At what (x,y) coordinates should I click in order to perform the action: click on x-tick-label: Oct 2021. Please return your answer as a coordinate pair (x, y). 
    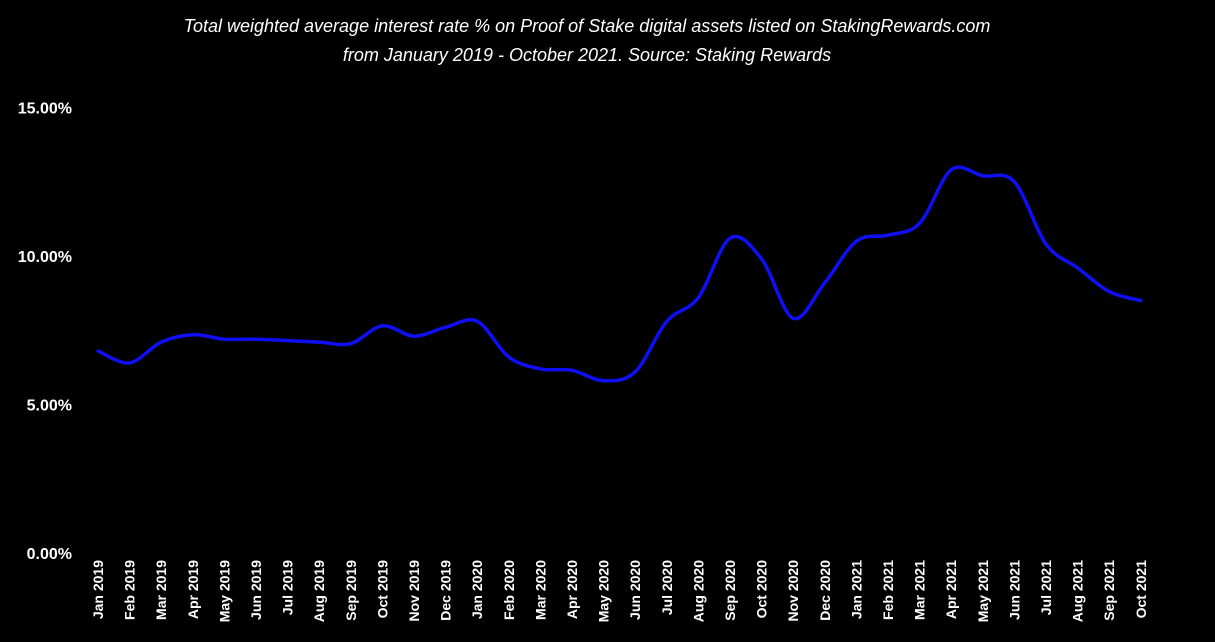
    Looking at the image, I should click on (1141, 589).